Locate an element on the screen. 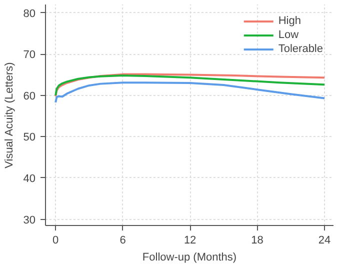 The height and width of the screenshot is (266, 339). legend-label: High is located at coordinates (289, 21).